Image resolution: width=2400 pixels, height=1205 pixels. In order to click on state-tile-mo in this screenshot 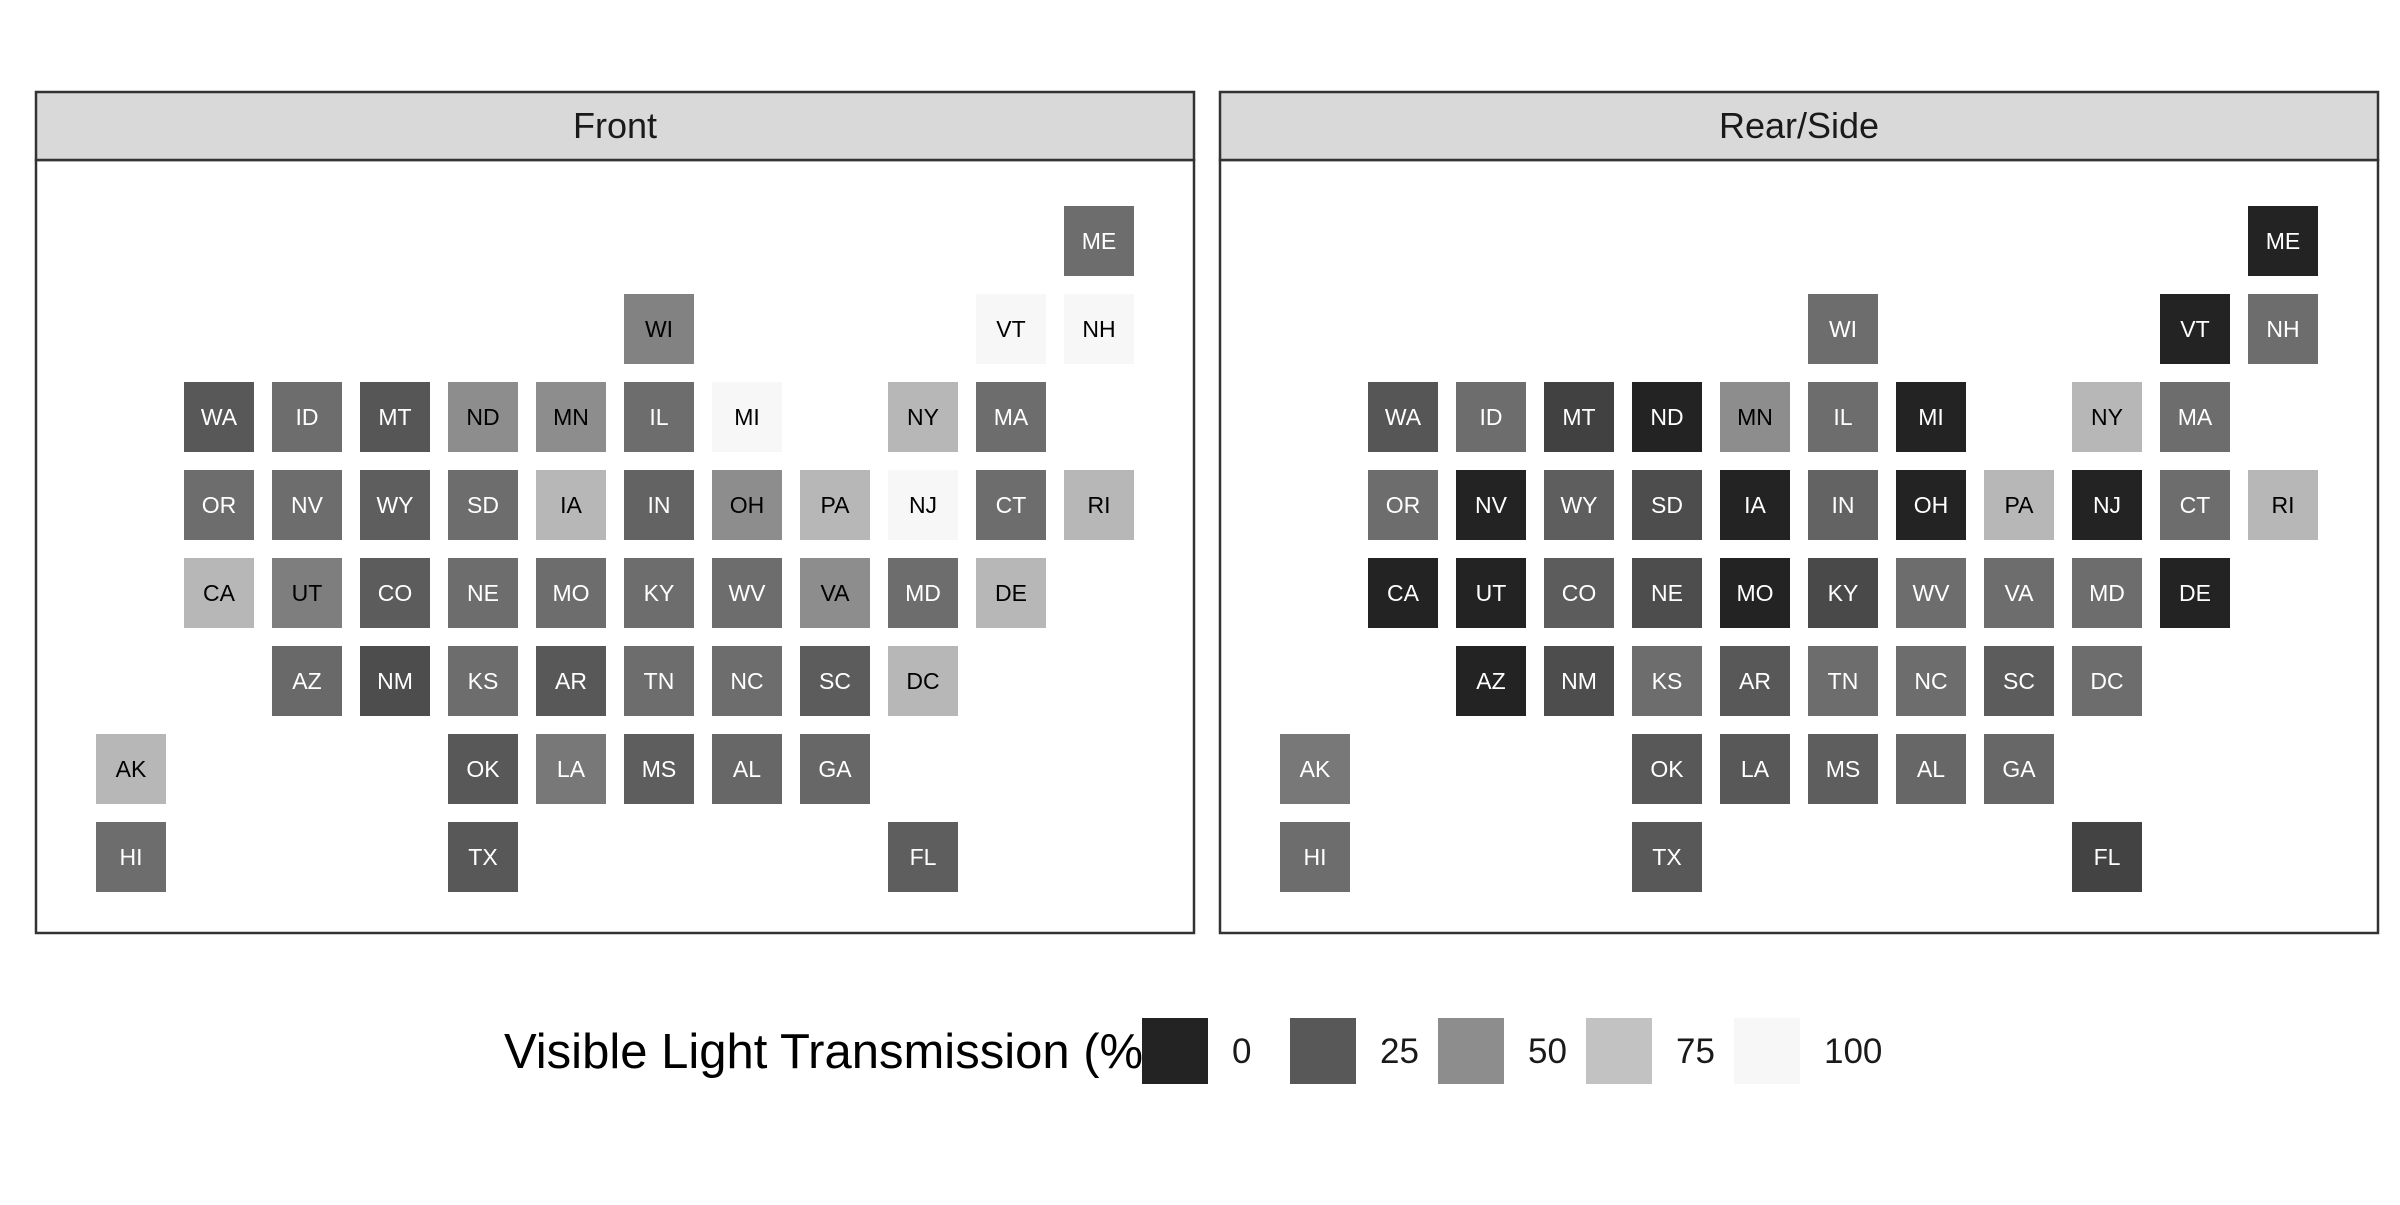, I will do `click(1755, 593)`.